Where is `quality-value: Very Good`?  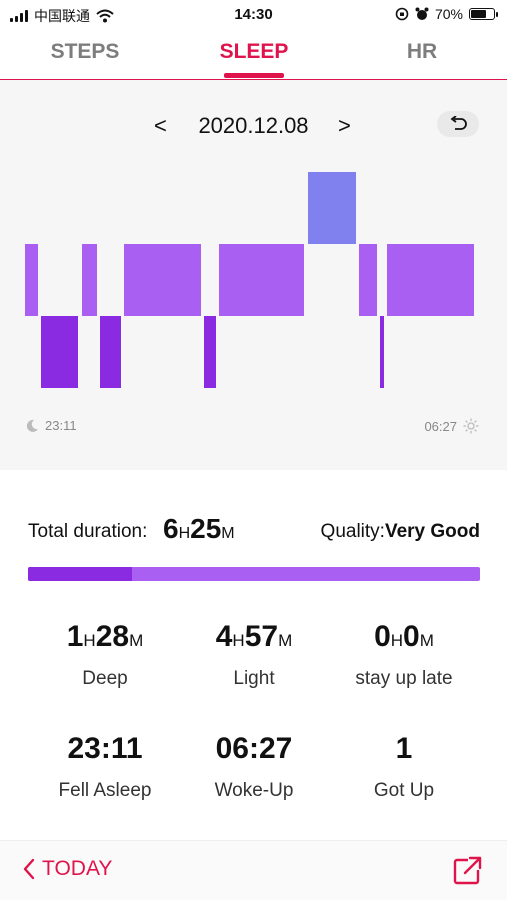 quality-value: Very Good is located at coordinates (432, 531).